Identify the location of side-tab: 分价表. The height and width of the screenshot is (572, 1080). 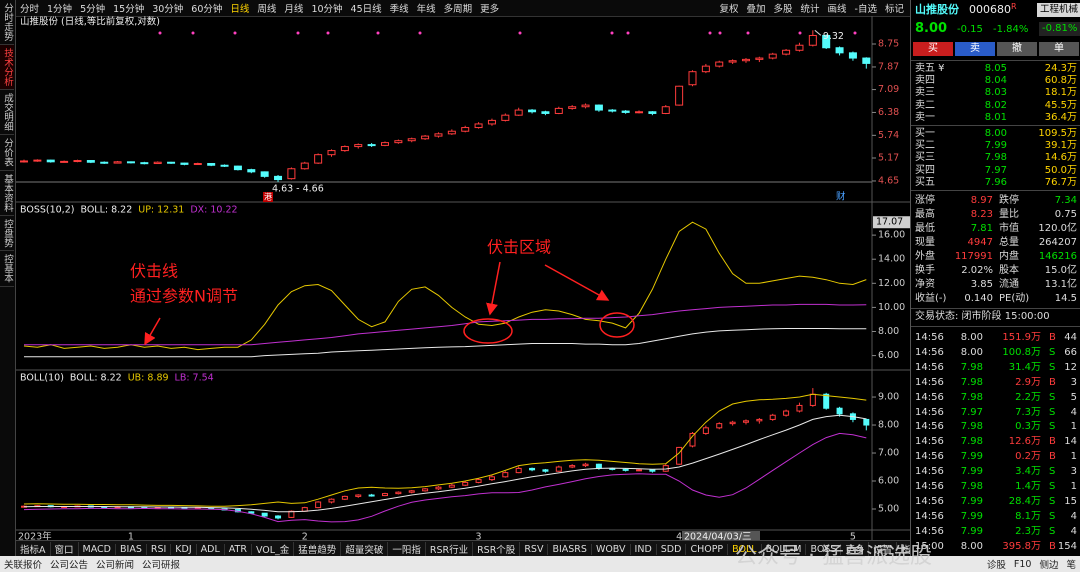
(7, 153).